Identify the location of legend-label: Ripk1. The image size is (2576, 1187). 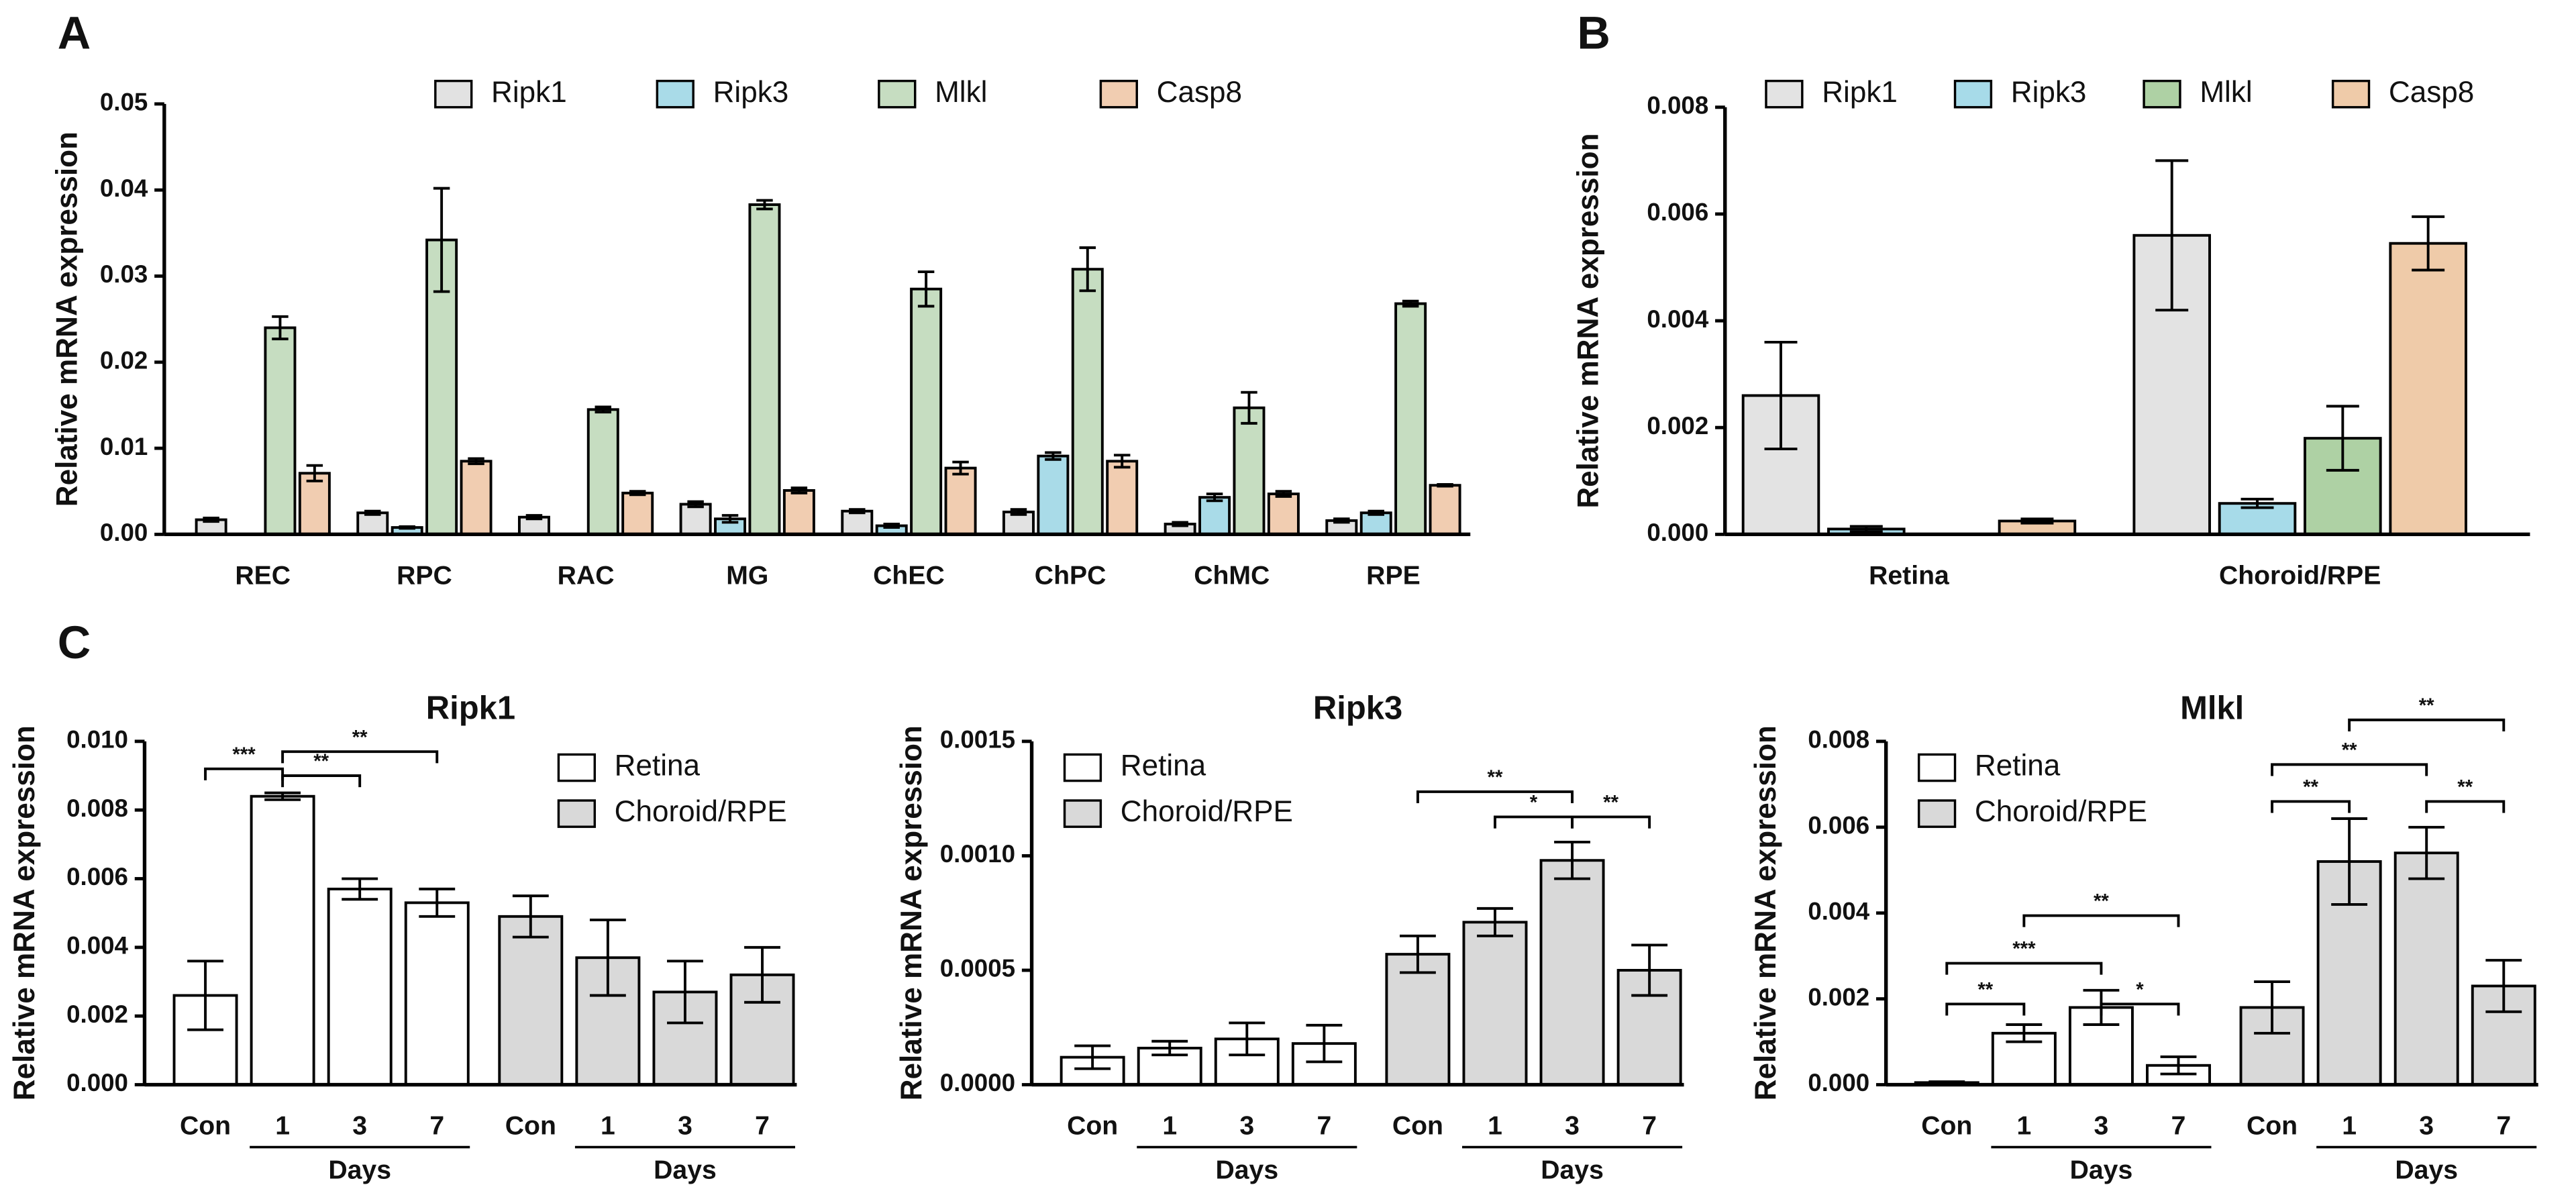
(1860, 92).